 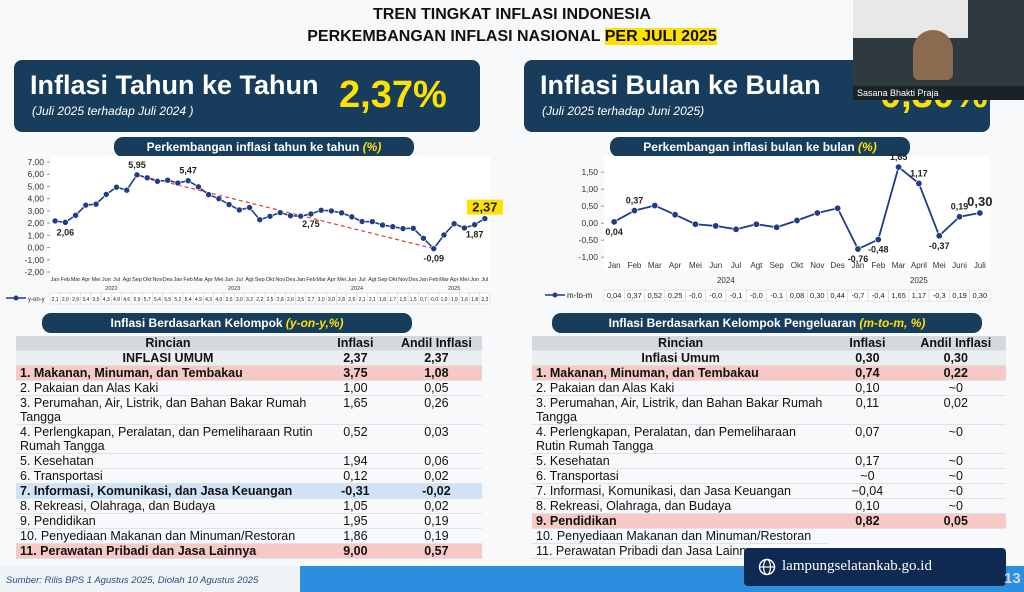 What do you see at coordinates (137, 165) in the screenshot?
I see `data-label: 5,95` at bounding box center [137, 165].